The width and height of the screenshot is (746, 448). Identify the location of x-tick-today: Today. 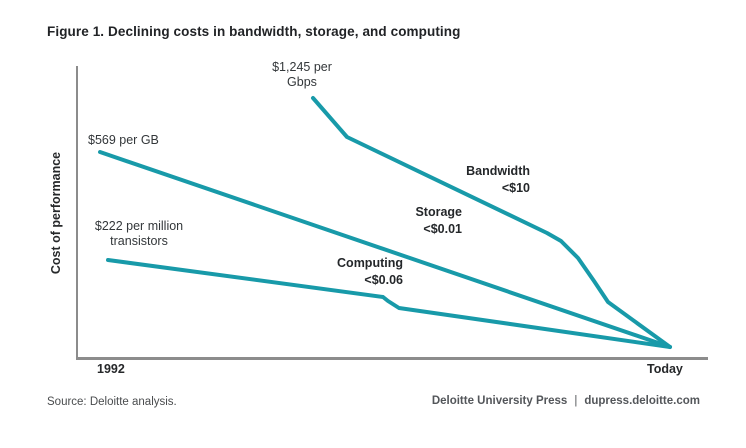
(665, 369).